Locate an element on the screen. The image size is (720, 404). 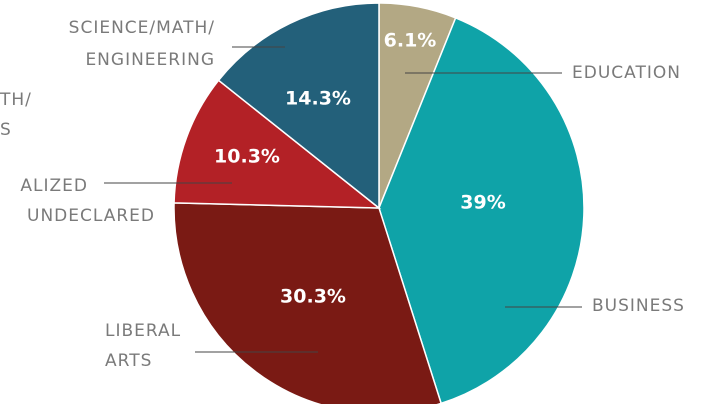
annotation: TH/ is located at coordinates (16, 100).